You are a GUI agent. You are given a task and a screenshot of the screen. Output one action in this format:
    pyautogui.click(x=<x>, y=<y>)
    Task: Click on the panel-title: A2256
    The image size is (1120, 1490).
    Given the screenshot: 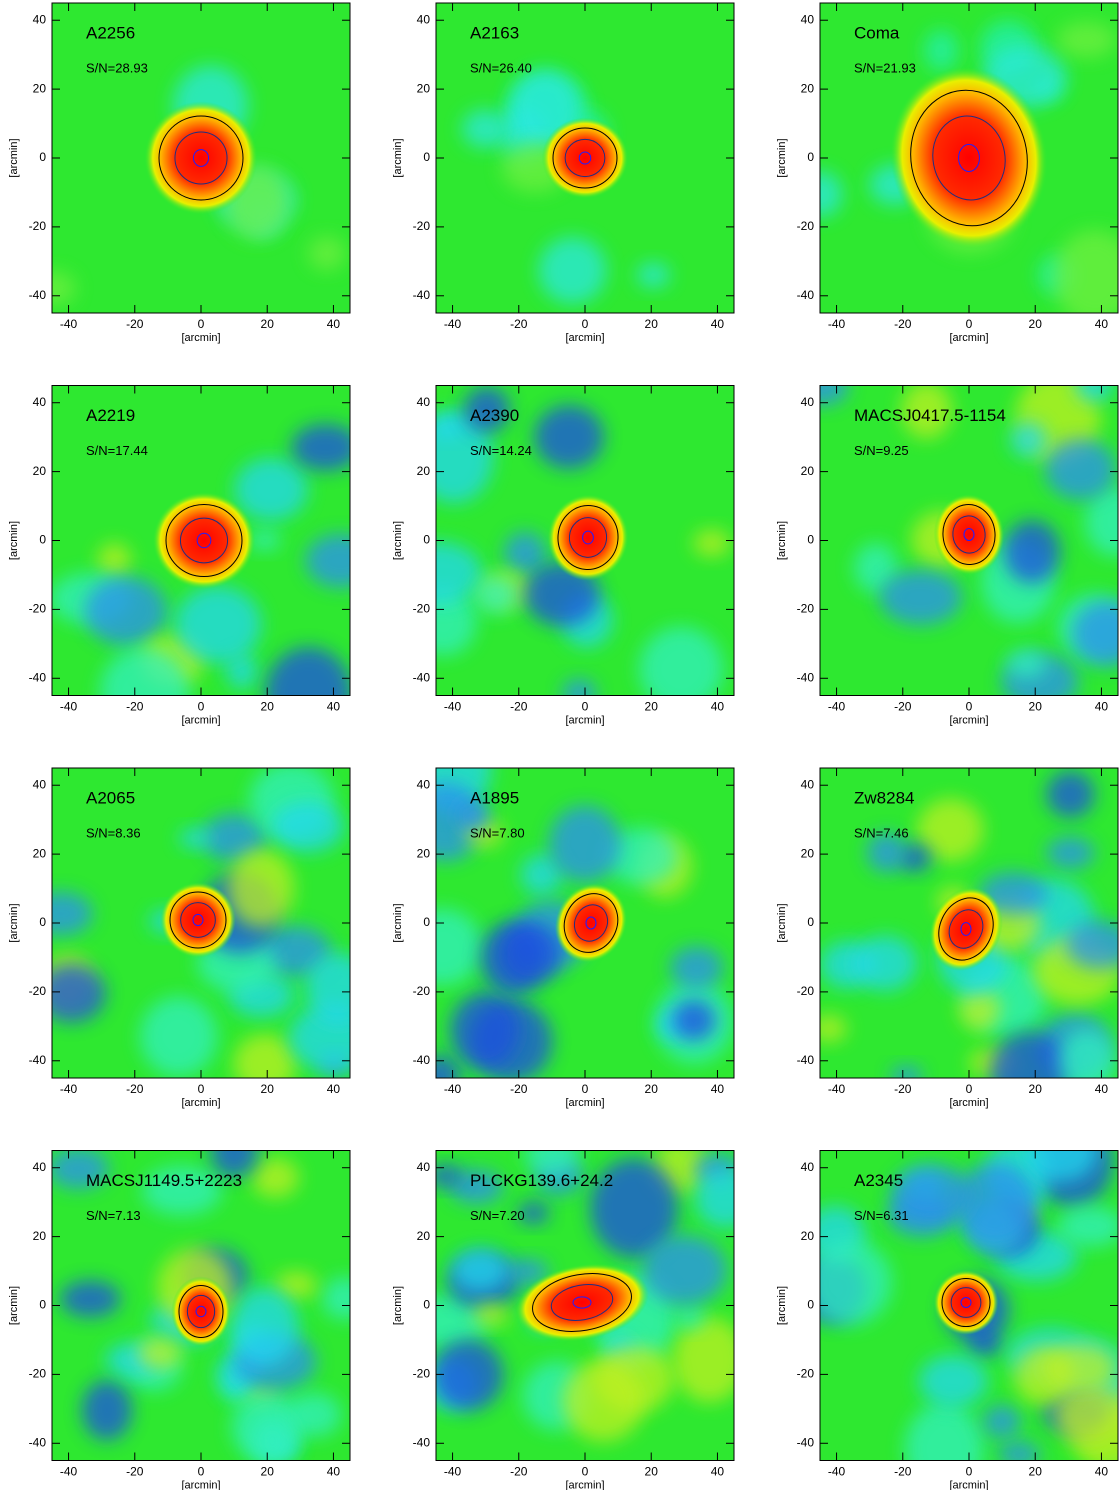 What is the action you would take?
    pyautogui.click(x=110, y=32)
    